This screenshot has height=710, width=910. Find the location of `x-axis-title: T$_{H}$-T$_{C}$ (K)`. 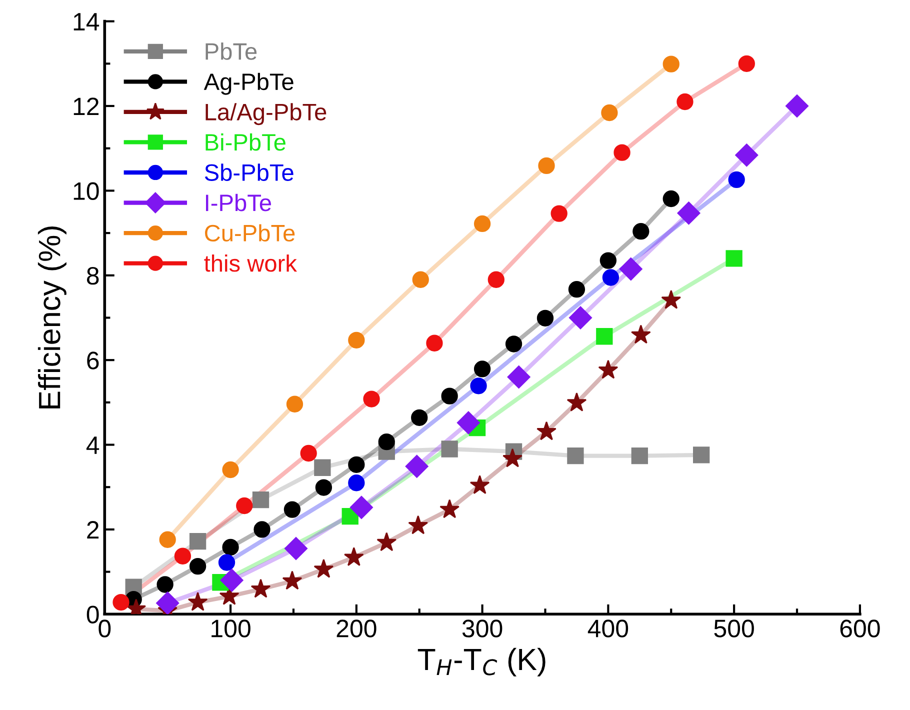

x-axis-title: T$_{H}$-T$_{C}$ (K) is located at coordinates (482, 662).